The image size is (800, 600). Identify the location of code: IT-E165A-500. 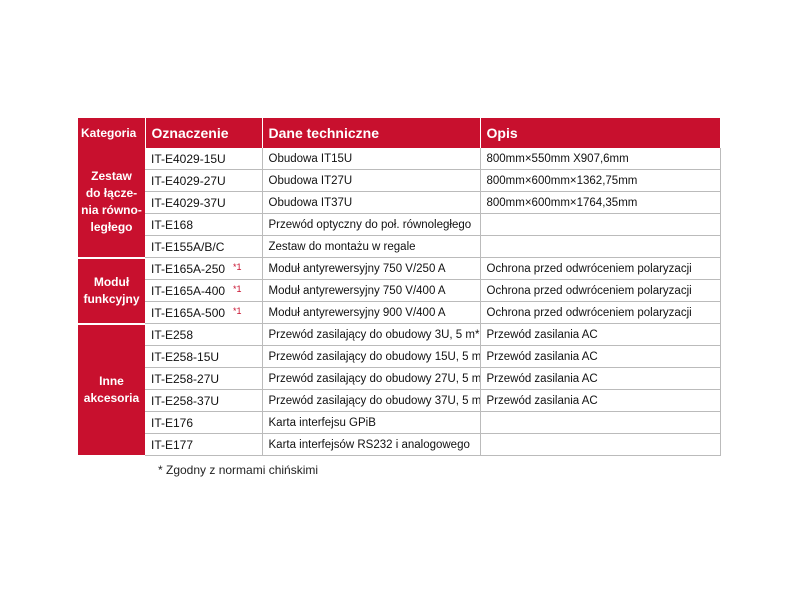
(188, 312).